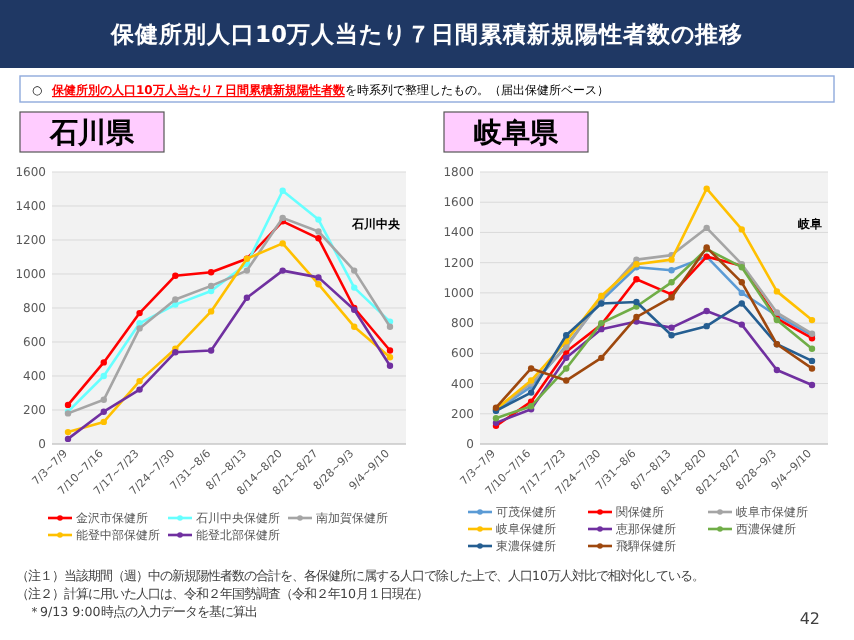  What do you see at coordinates (809, 619) in the screenshot?
I see `text: 42` at bounding box center [809, 619].